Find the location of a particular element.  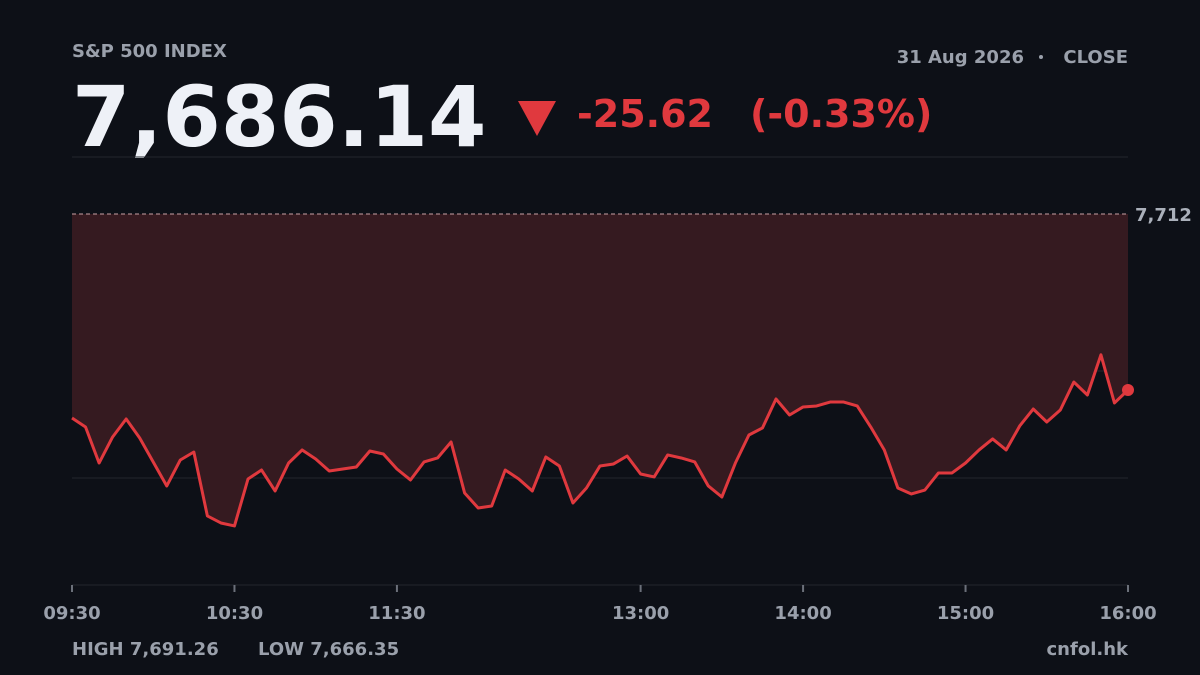

x-tick-label: 14:00 is located at coordinates (802, 613).